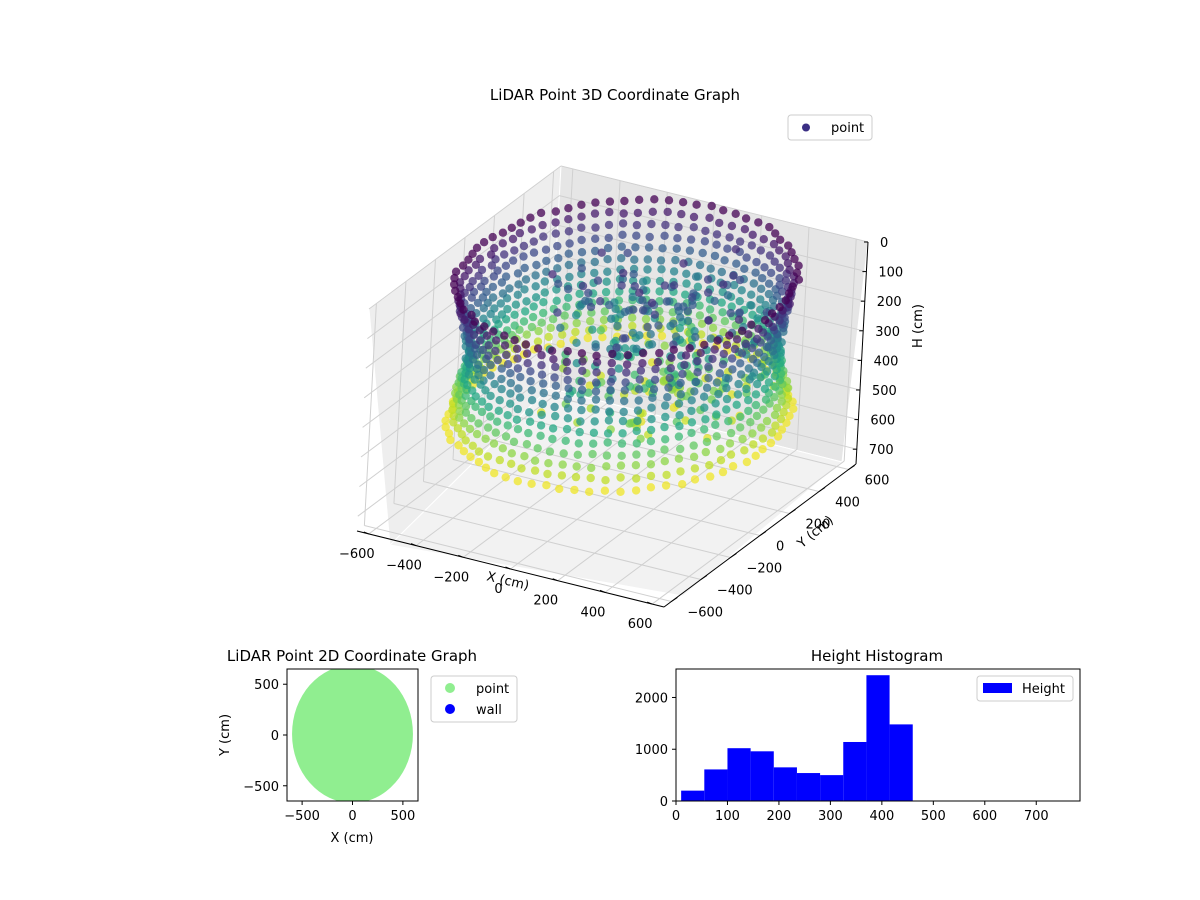  Describe the element at coordinates (716, 785) in the screenshot. I see `histogram-bar` at that location.